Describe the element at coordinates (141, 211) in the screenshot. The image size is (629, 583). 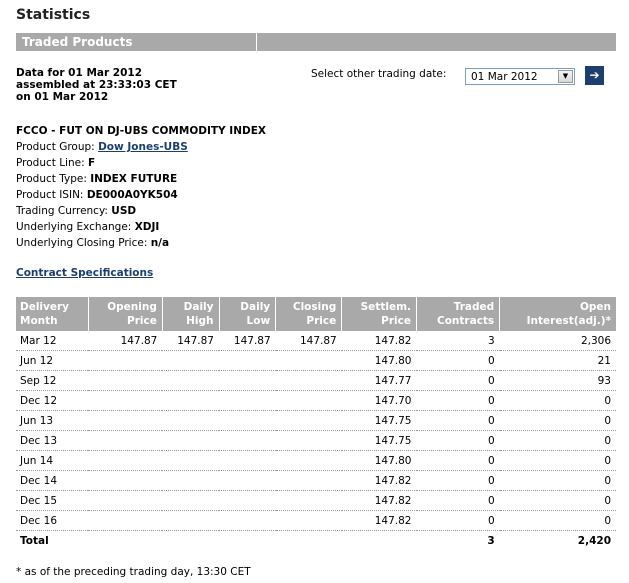
I see `trading-currency-row: Trading Currency: USD` at that location.